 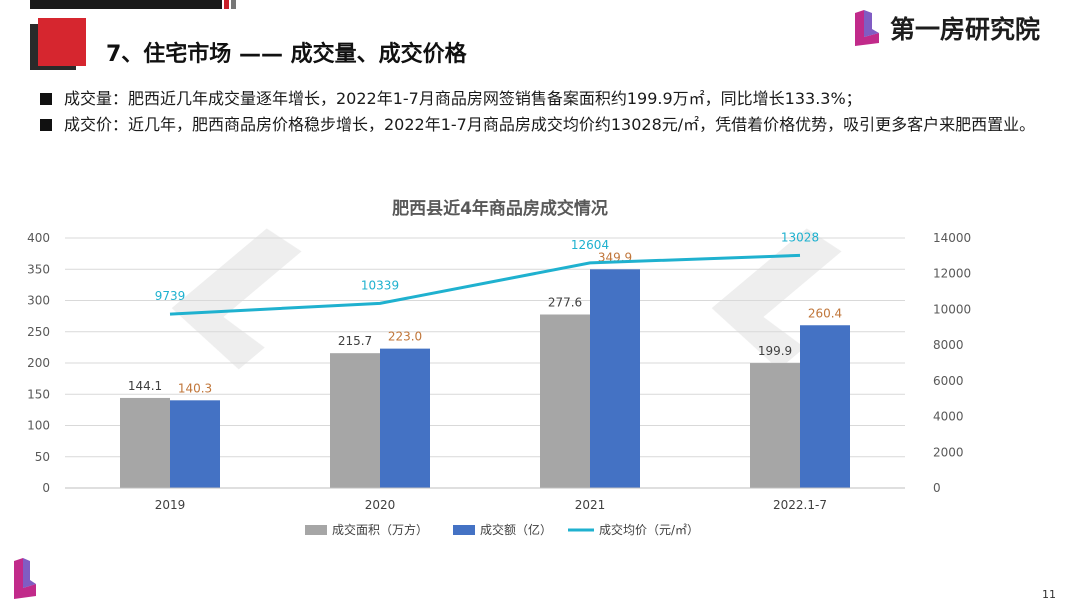 What do you see at coordinates (952, 363) in the screenshot?
I see `y-axis-right: 0 2000 4000 6000 8000 10000 12000 14000` at bounding box center [952, 363].